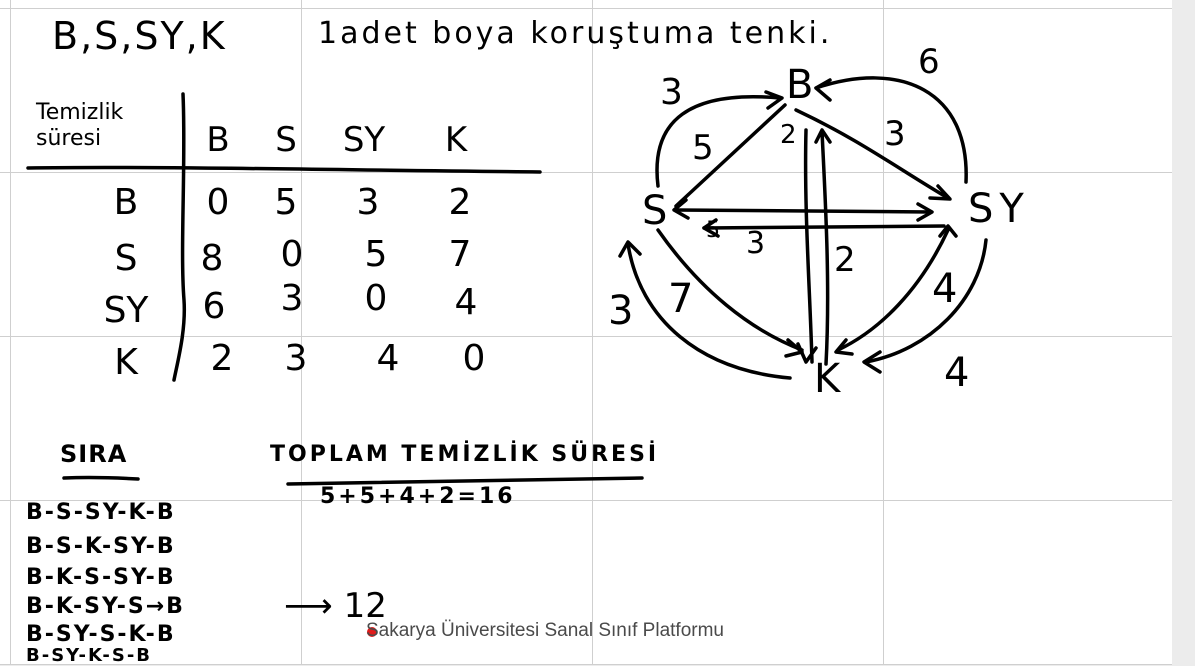  Describe the element at coordinates (803, 211) in the screenshot. I see `edge-s-sy` at that location.